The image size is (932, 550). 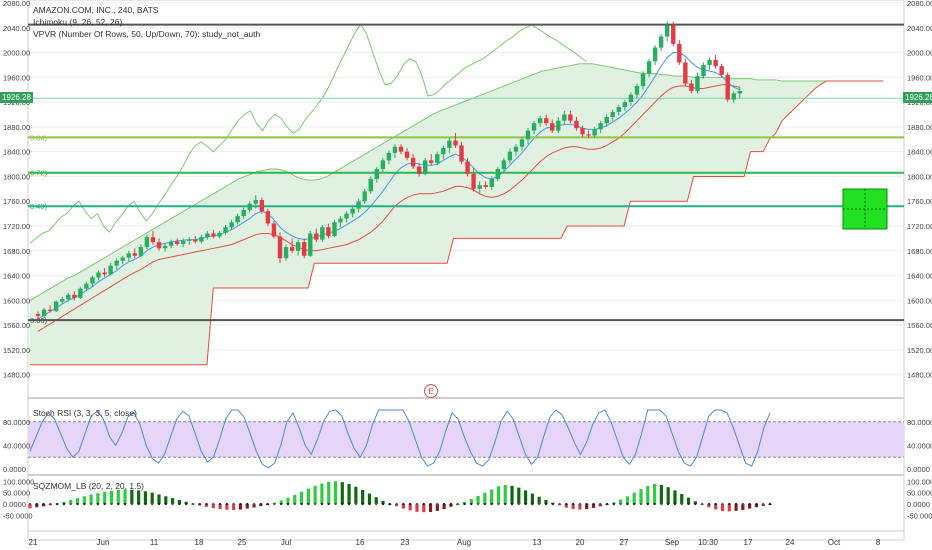 What do you see at coordinates (919, 481) in the screenshot?
I see `sqz-tick-right: 100.0000` at bounding box center [919, 481].